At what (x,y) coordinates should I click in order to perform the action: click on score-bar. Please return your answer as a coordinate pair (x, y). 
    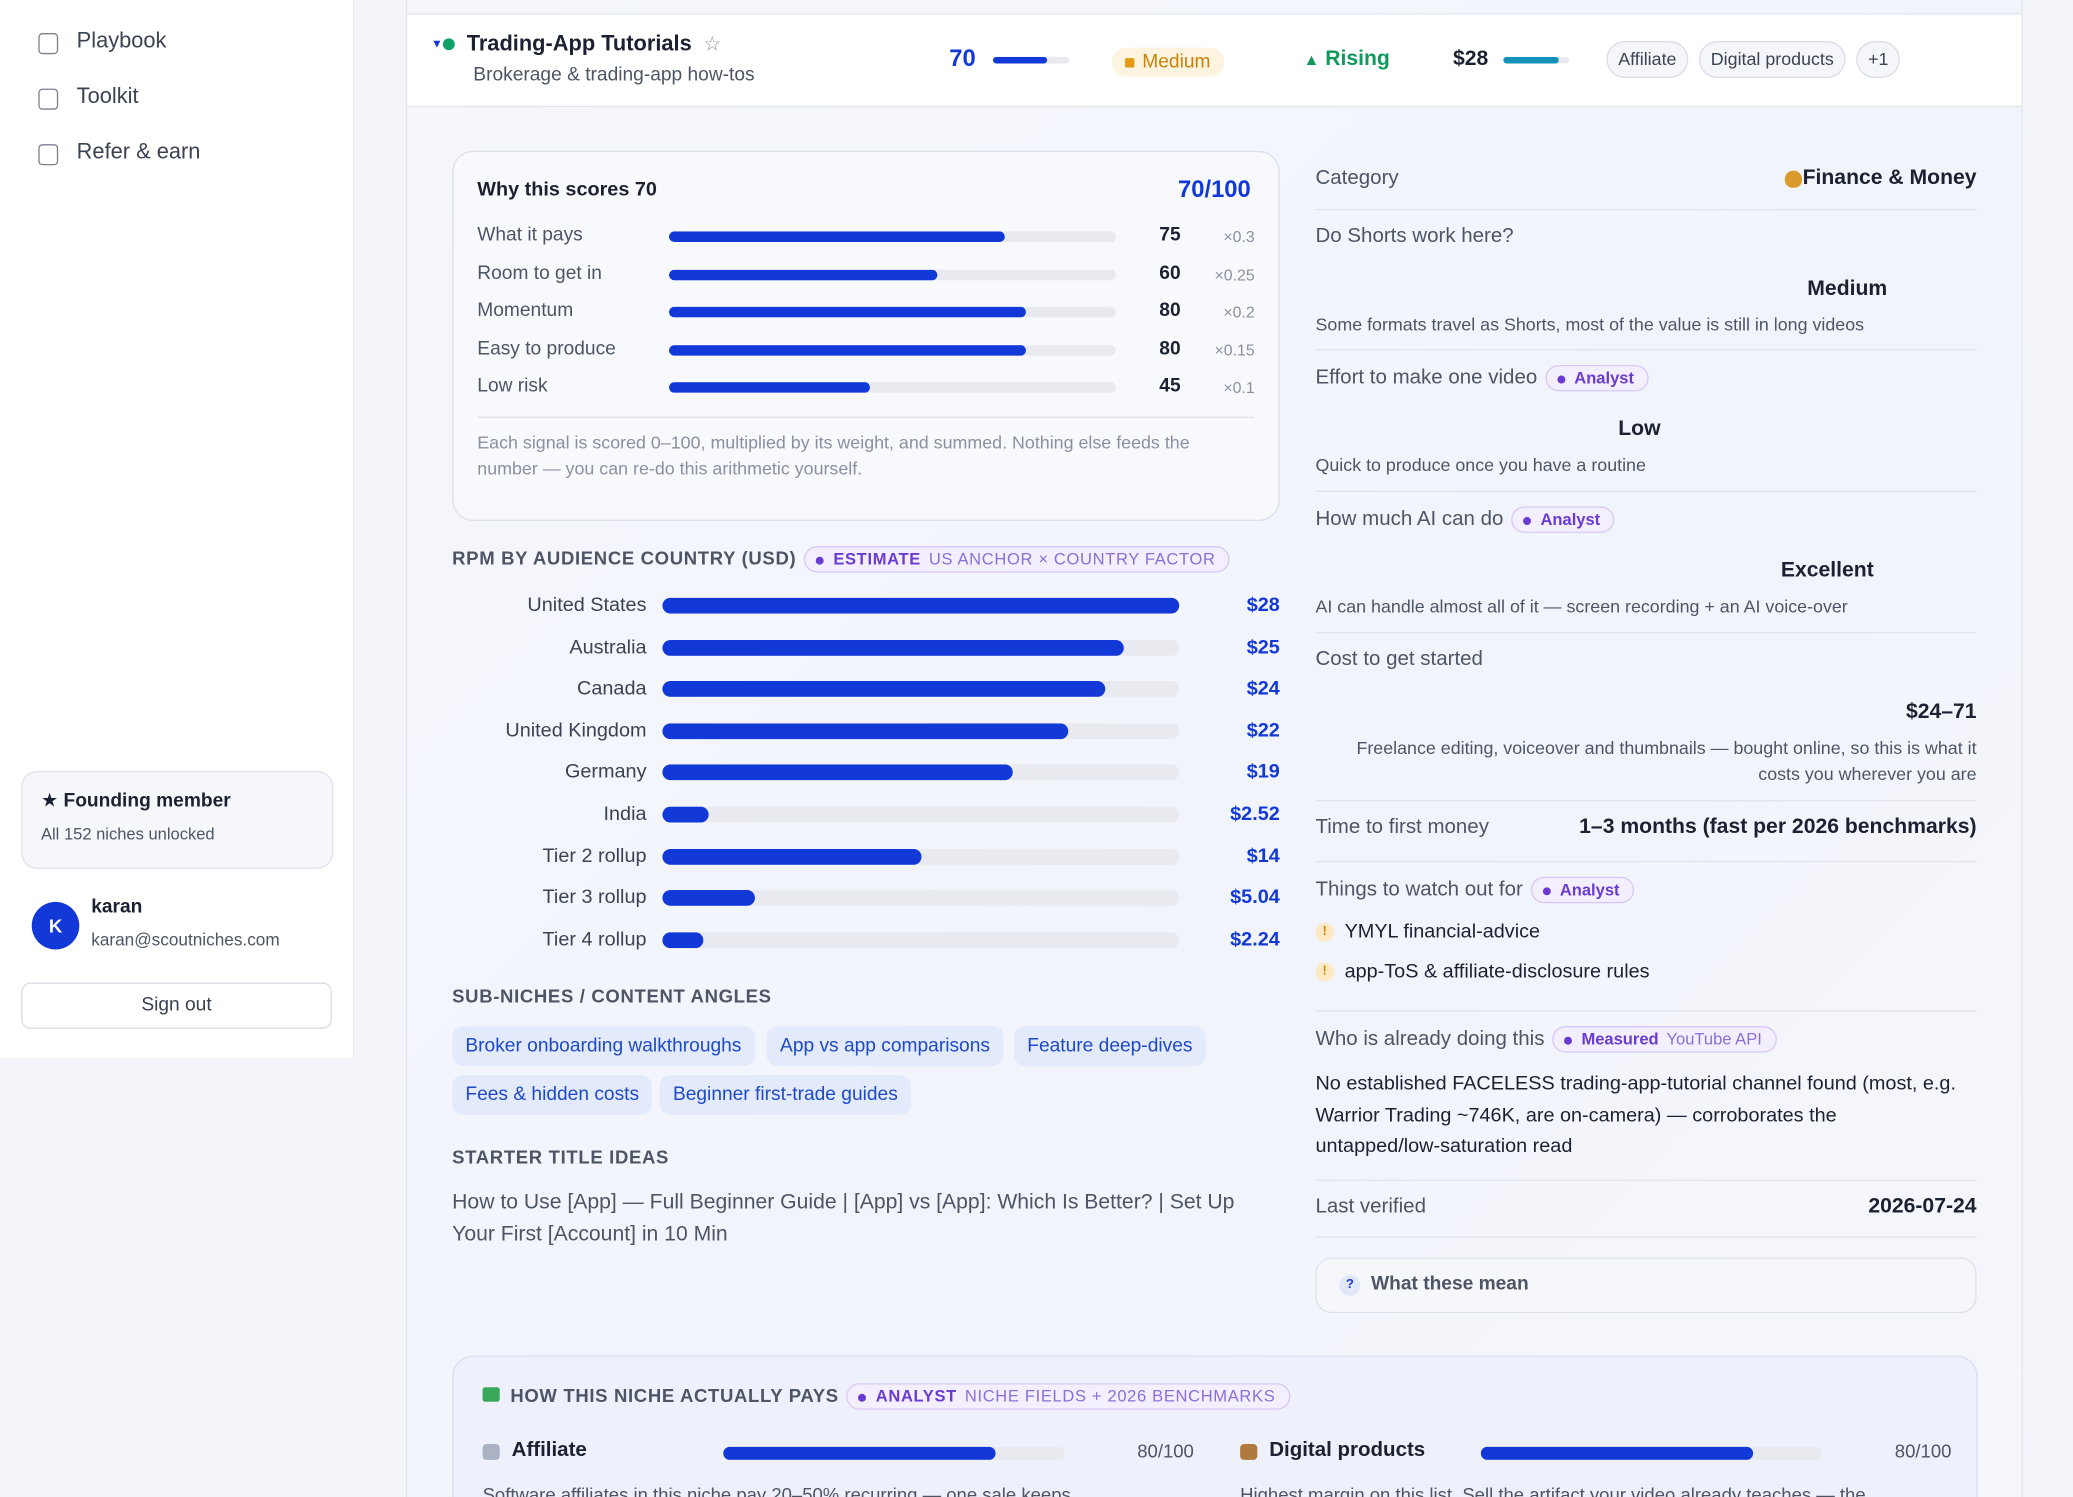
    Looking at the image, I should click on (1019, 60).